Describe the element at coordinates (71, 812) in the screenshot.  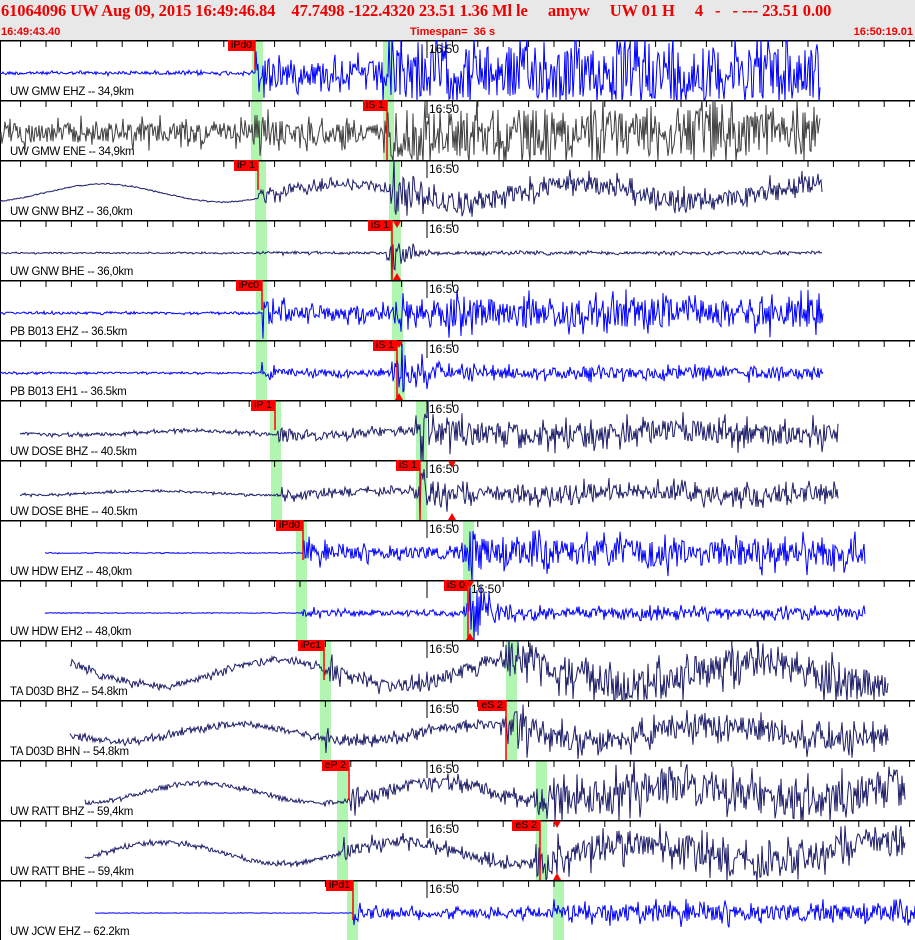
I see `channel-label: UW RATT BHZ -- 59,4km` at that location.